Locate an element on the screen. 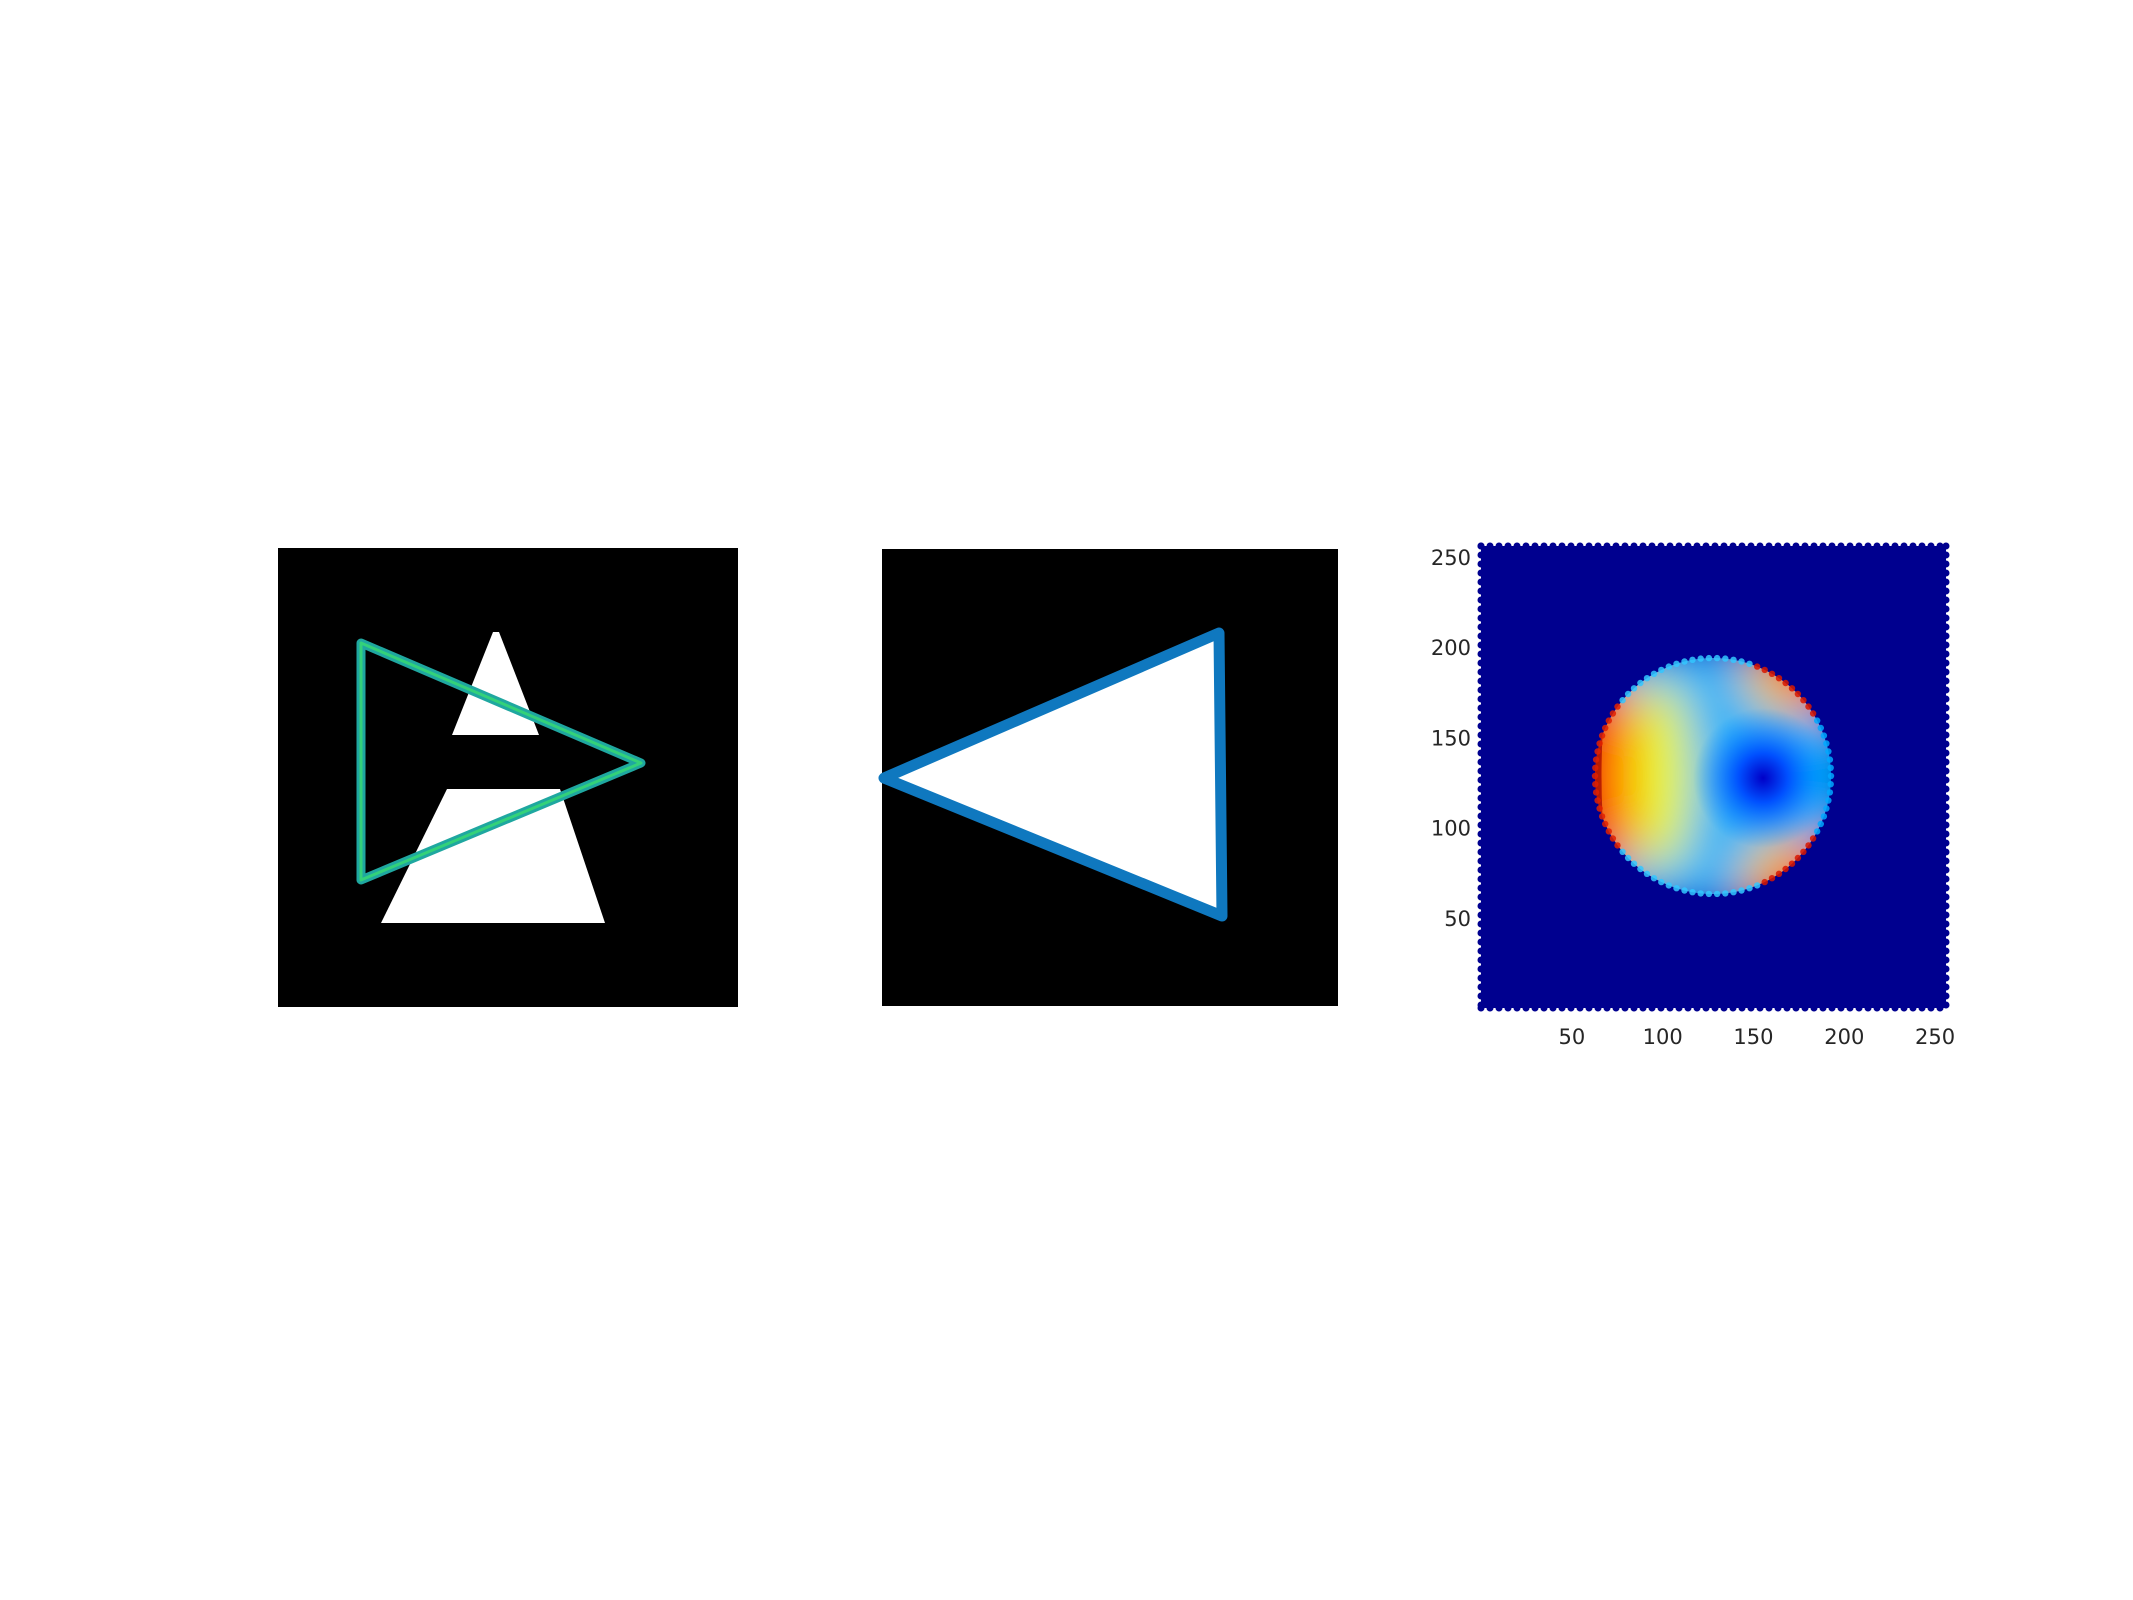 This screenshot has width=2133, height=1600. x-axis: 50 100 150 200 250 is located at coordinates (1756, 1037).